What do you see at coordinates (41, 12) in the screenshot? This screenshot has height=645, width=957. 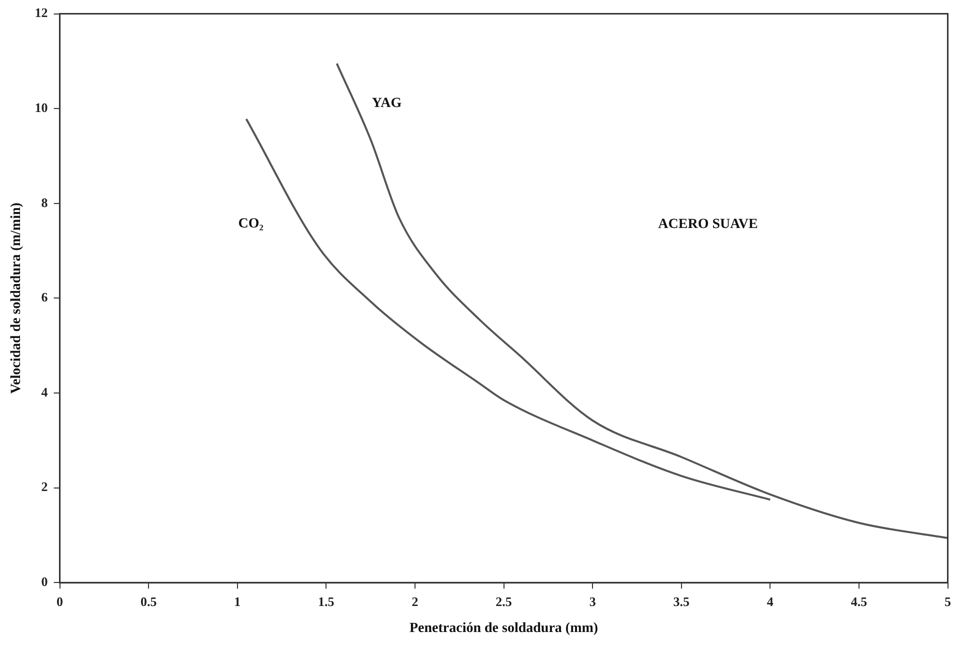 I see `y-tick-label: 12` at bounding box center [41, 12].